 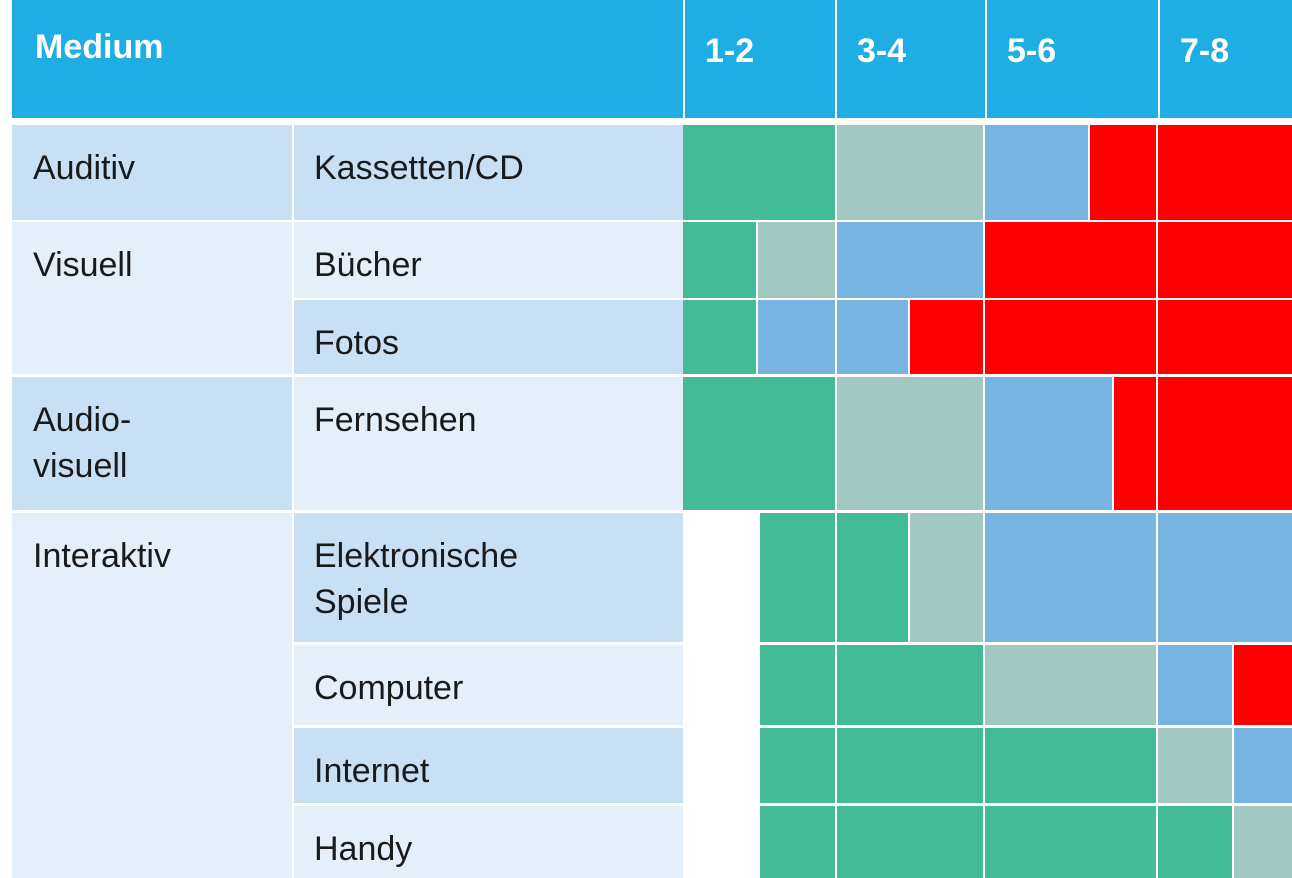 What do you see at coordinates (652, 59) in the screenshot?
I see `header-bar` at bounding box center [652, 59].